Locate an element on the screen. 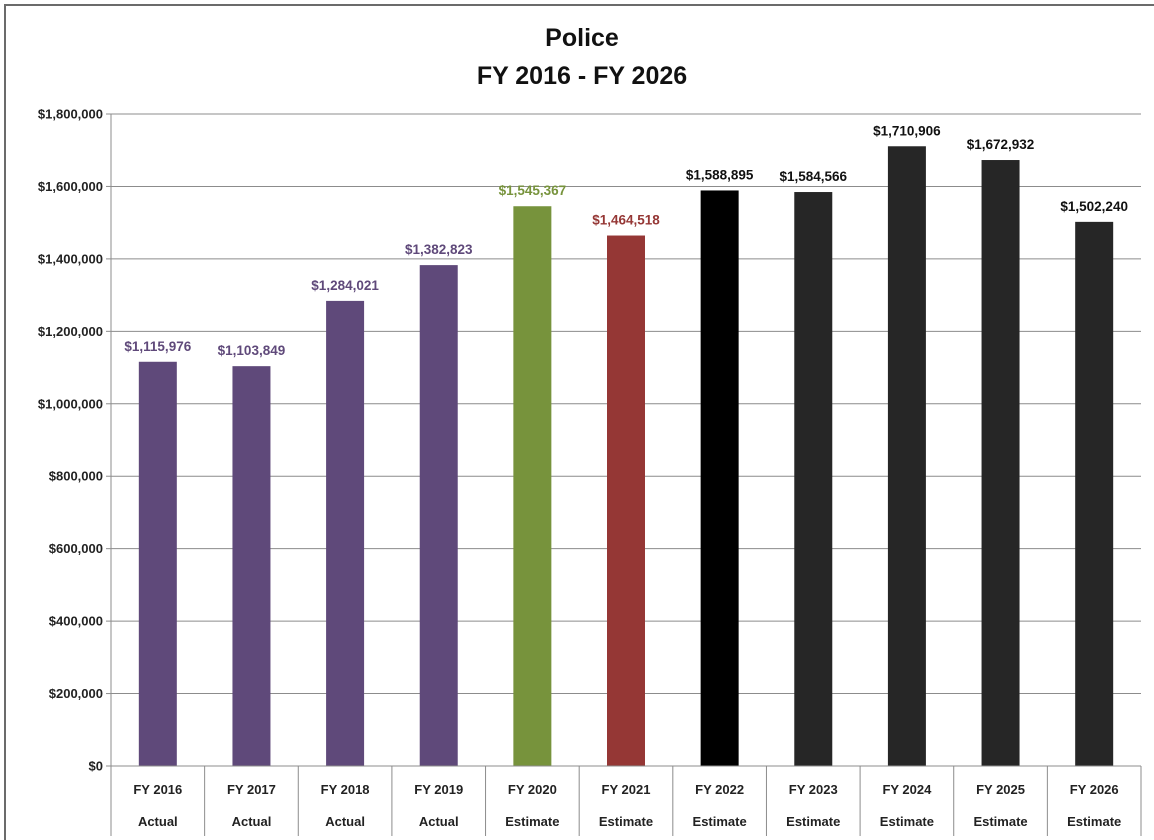  y-tick-label: $1,000,000 is located at coordinates (70, 403).